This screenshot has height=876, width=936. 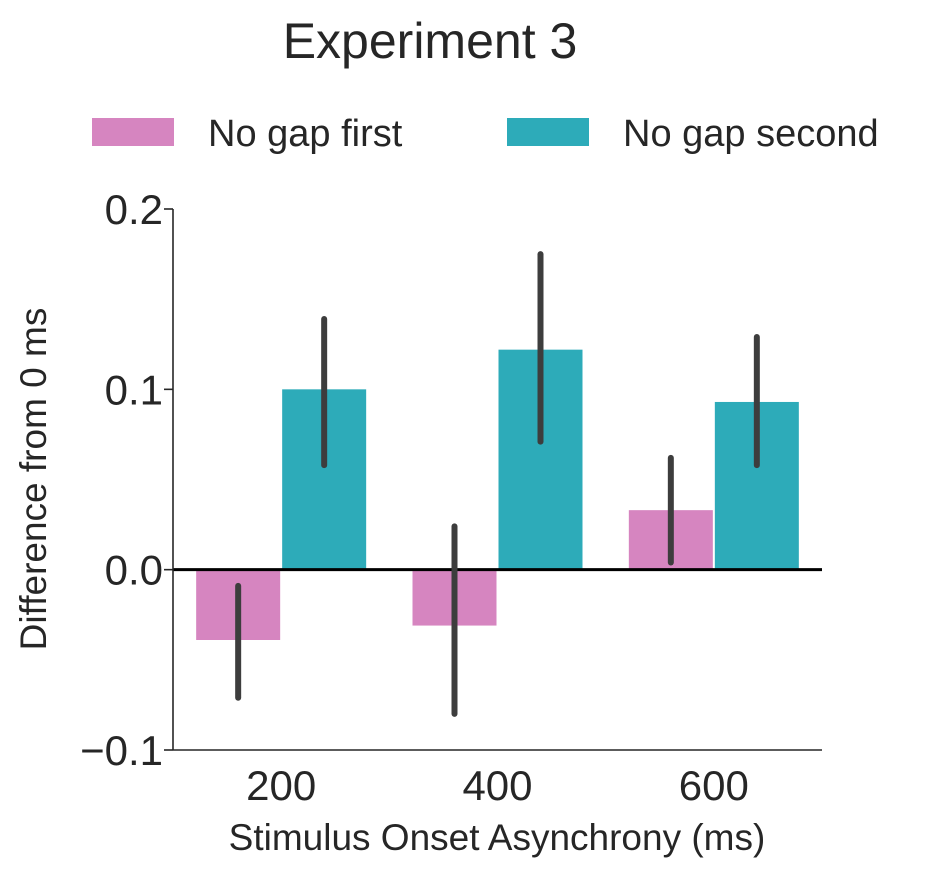 I want to click on legend-swatch-no-gap-second, so click(x=548, y=132).